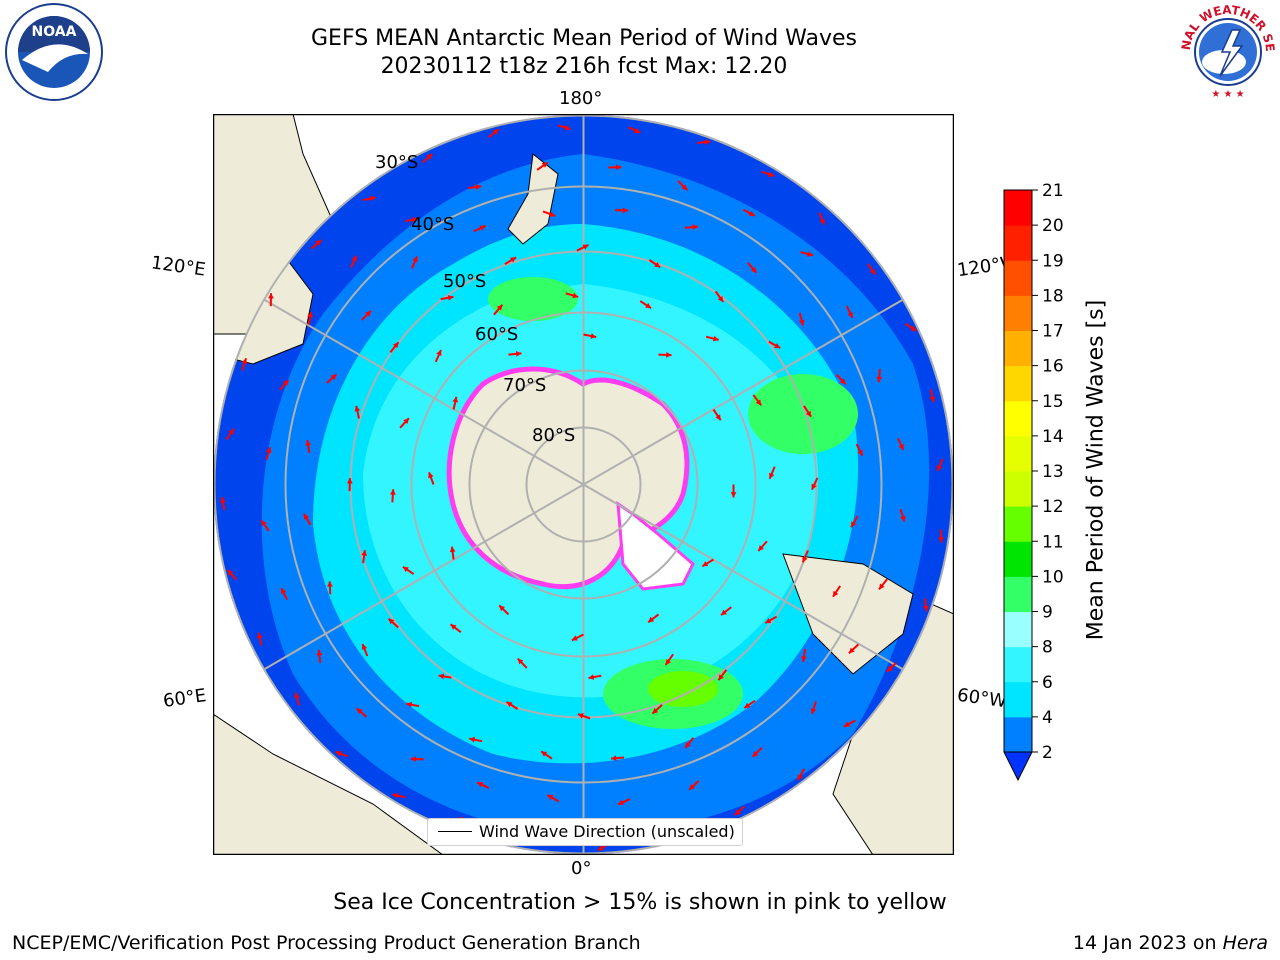 This screenshot has width=1280, height=960. Describe the element at coordinates (54, 32) in the screenshot. I see `svg-text: NOAA` at that location.